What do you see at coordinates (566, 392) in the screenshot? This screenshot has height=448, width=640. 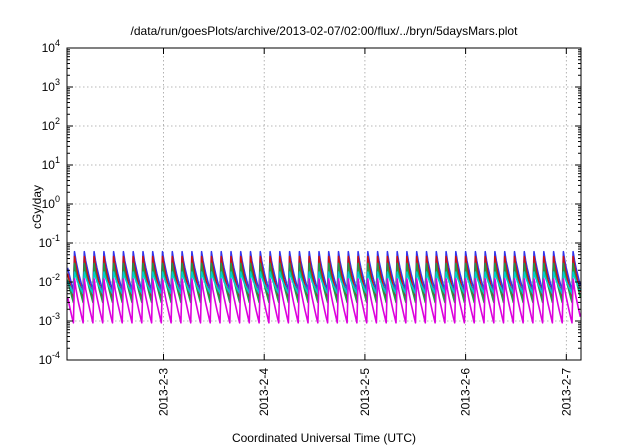 I see `x-tick-label: 2013-2-7` at bounding box center [566, 392].